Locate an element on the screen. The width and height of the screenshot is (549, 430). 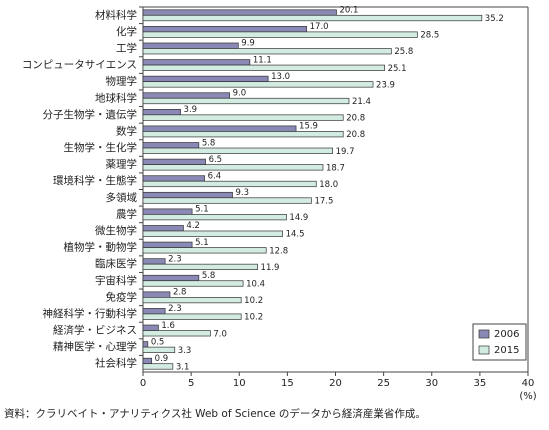
value-label: 10.2 is located at coordinates (253, 318).